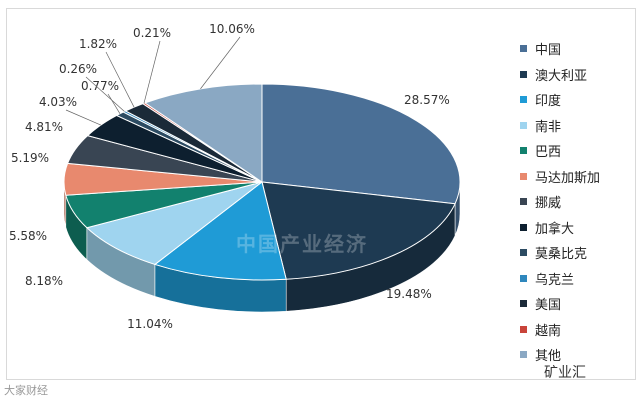 The image size is (640, 402). Describe the element at coordinates (561, 255) in the screenshot. I see `legend-label: 莫桑比克` at that location.